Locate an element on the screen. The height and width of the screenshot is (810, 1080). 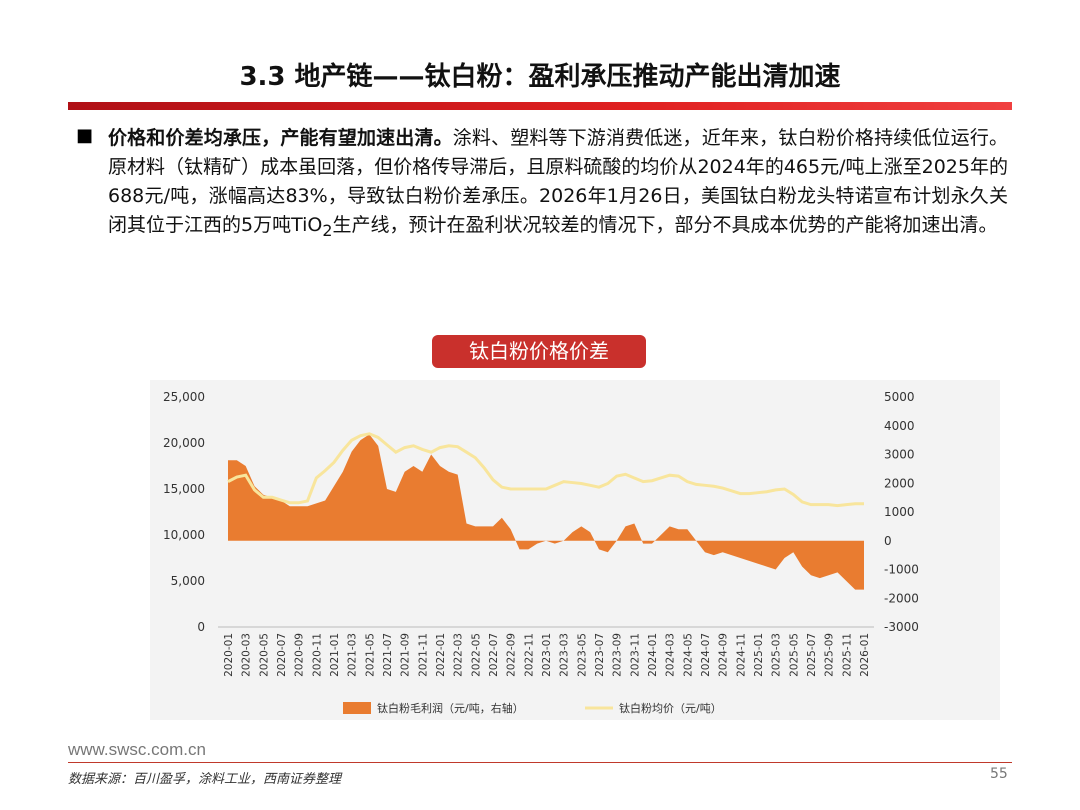
subscript: 2 is located at coordinates (327, 230).